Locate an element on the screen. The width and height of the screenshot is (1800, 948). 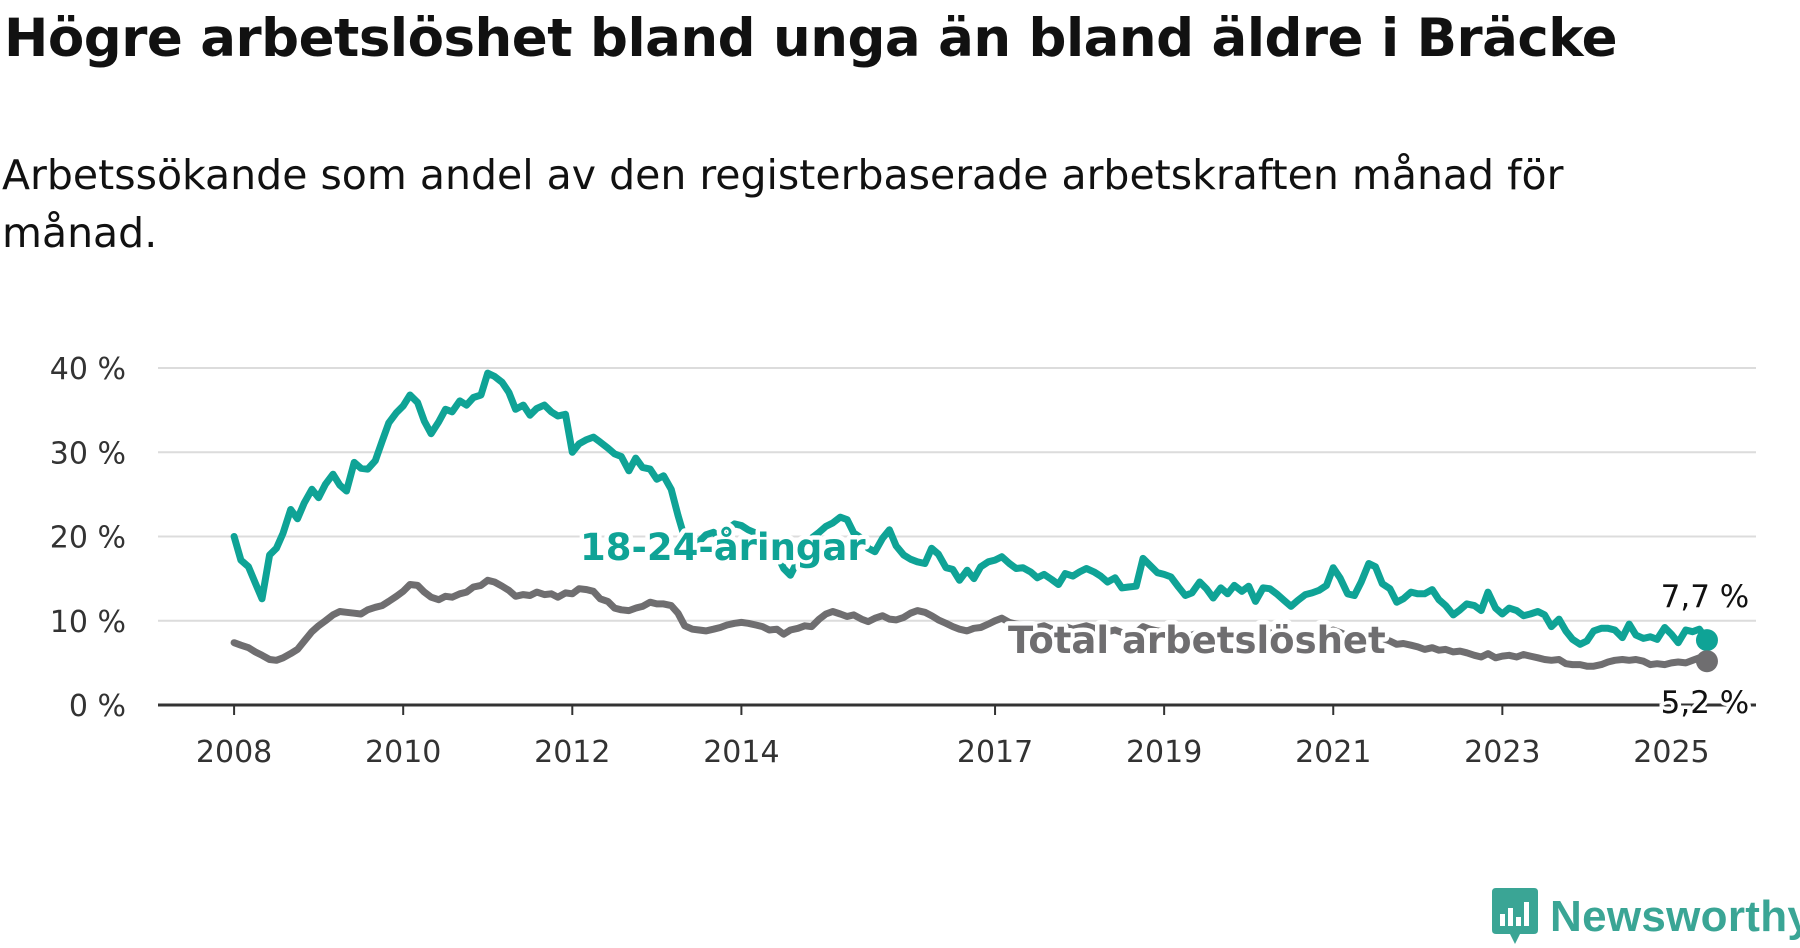
newsworthy-logo: Newsworthy is located at coordinates (1645, 917).